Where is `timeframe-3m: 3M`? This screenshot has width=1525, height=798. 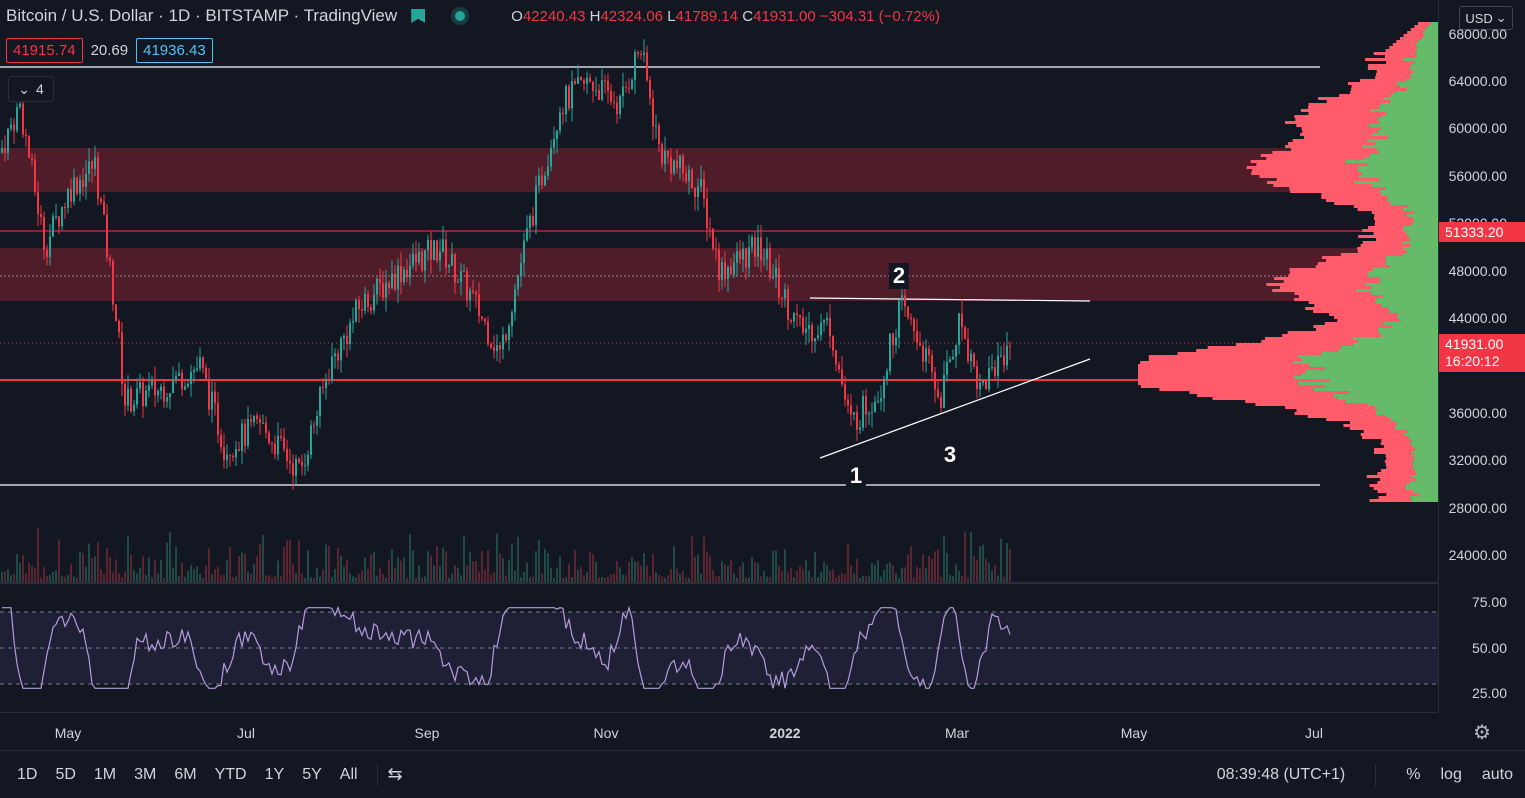
timeframe-3m: 3M is located at coordinates (145, 774).